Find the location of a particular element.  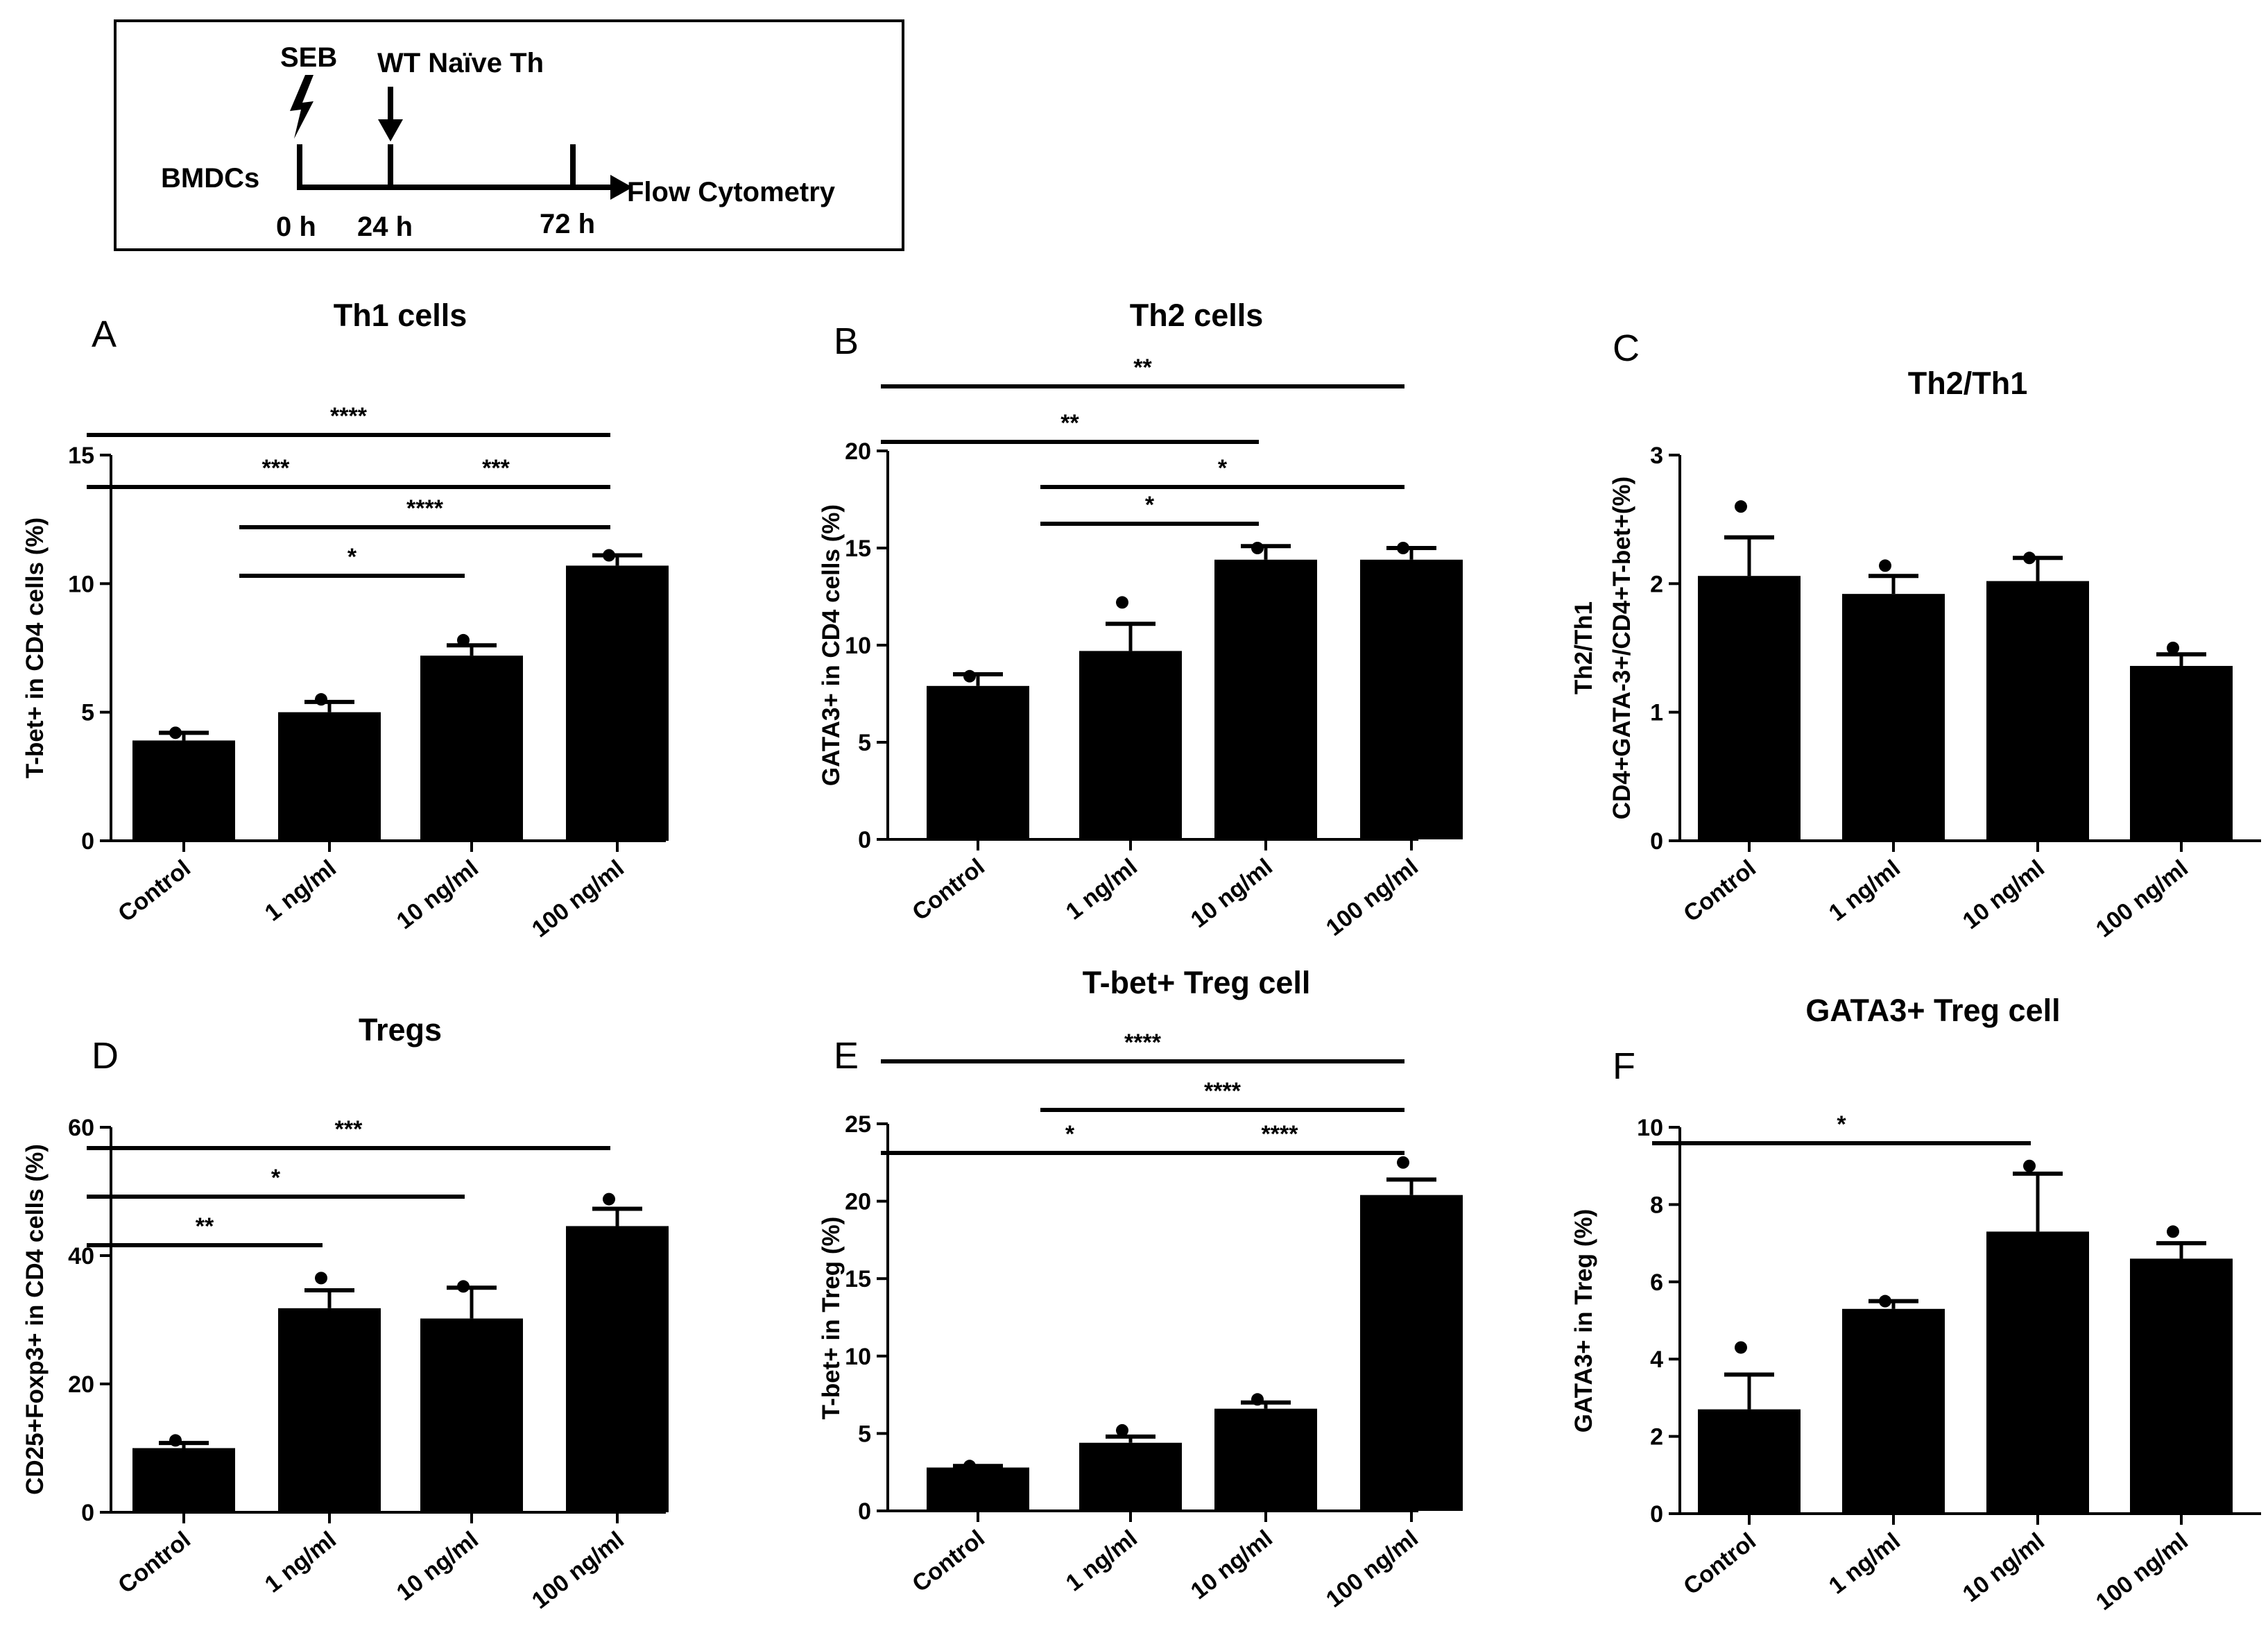

chart-title: Th1 cells is located at coordinates (401, 315).